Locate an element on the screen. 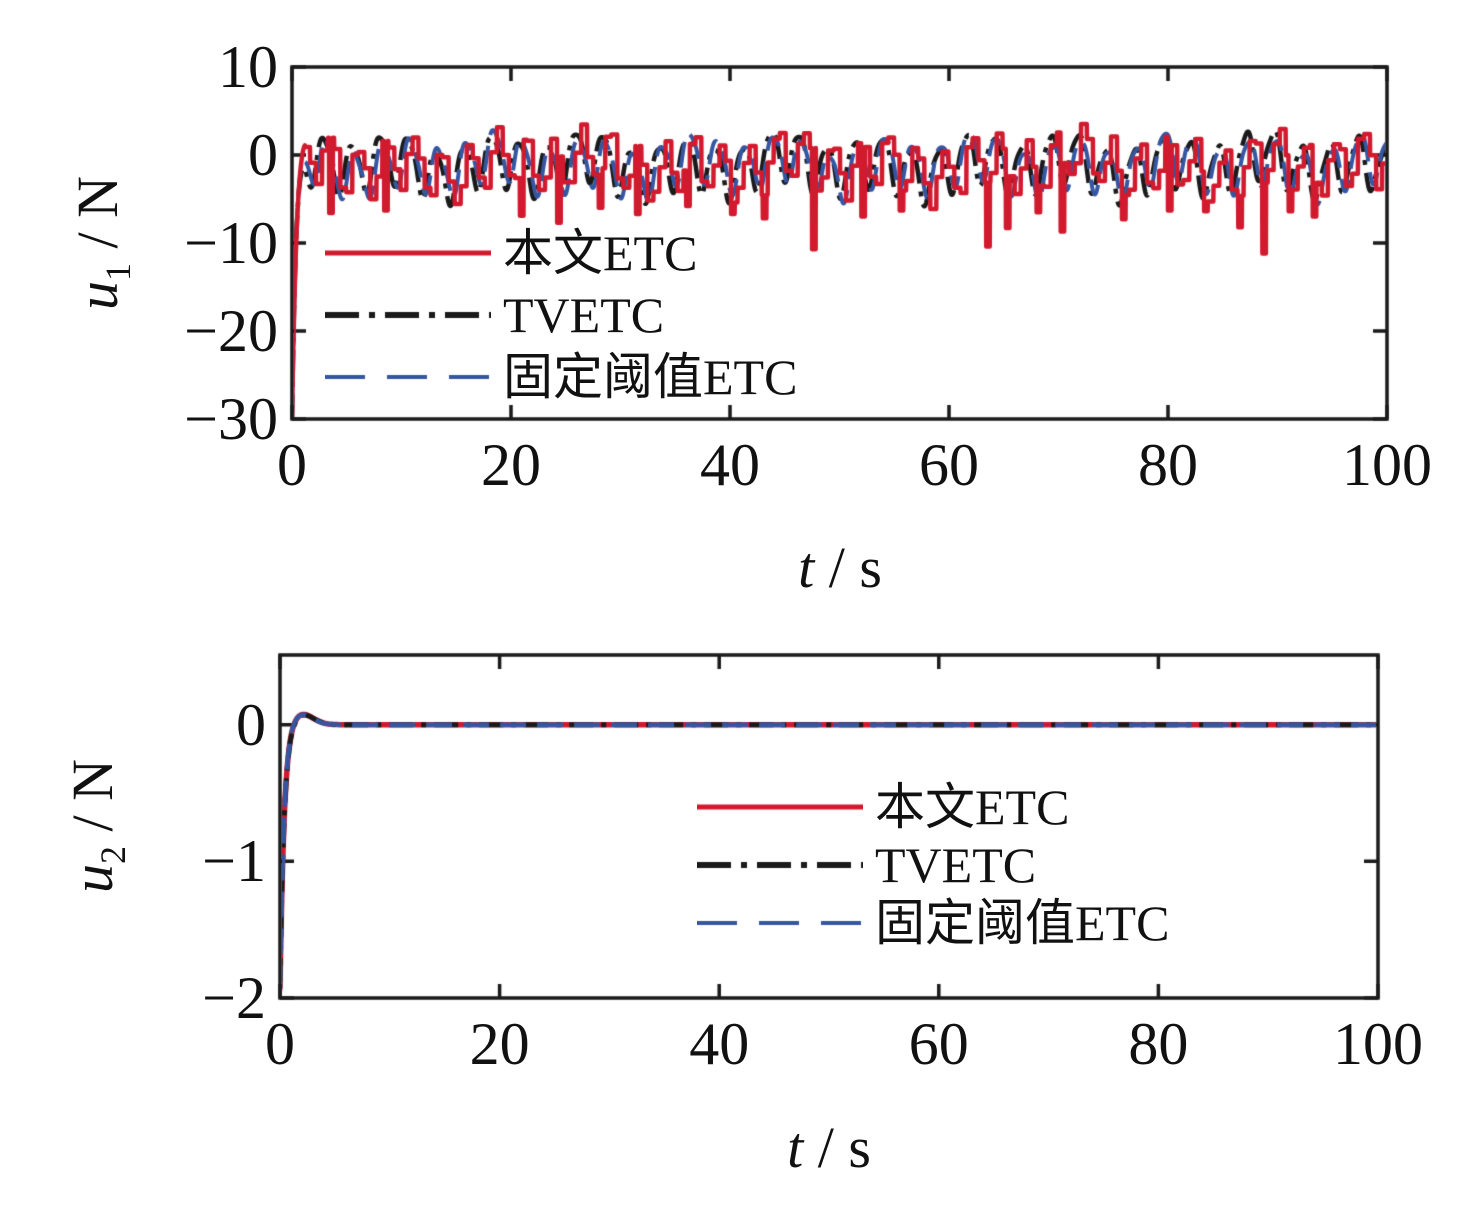 This screenshot has width=1458, height=1206. y-tick-label: −30 is located at coordinates (231, 419).